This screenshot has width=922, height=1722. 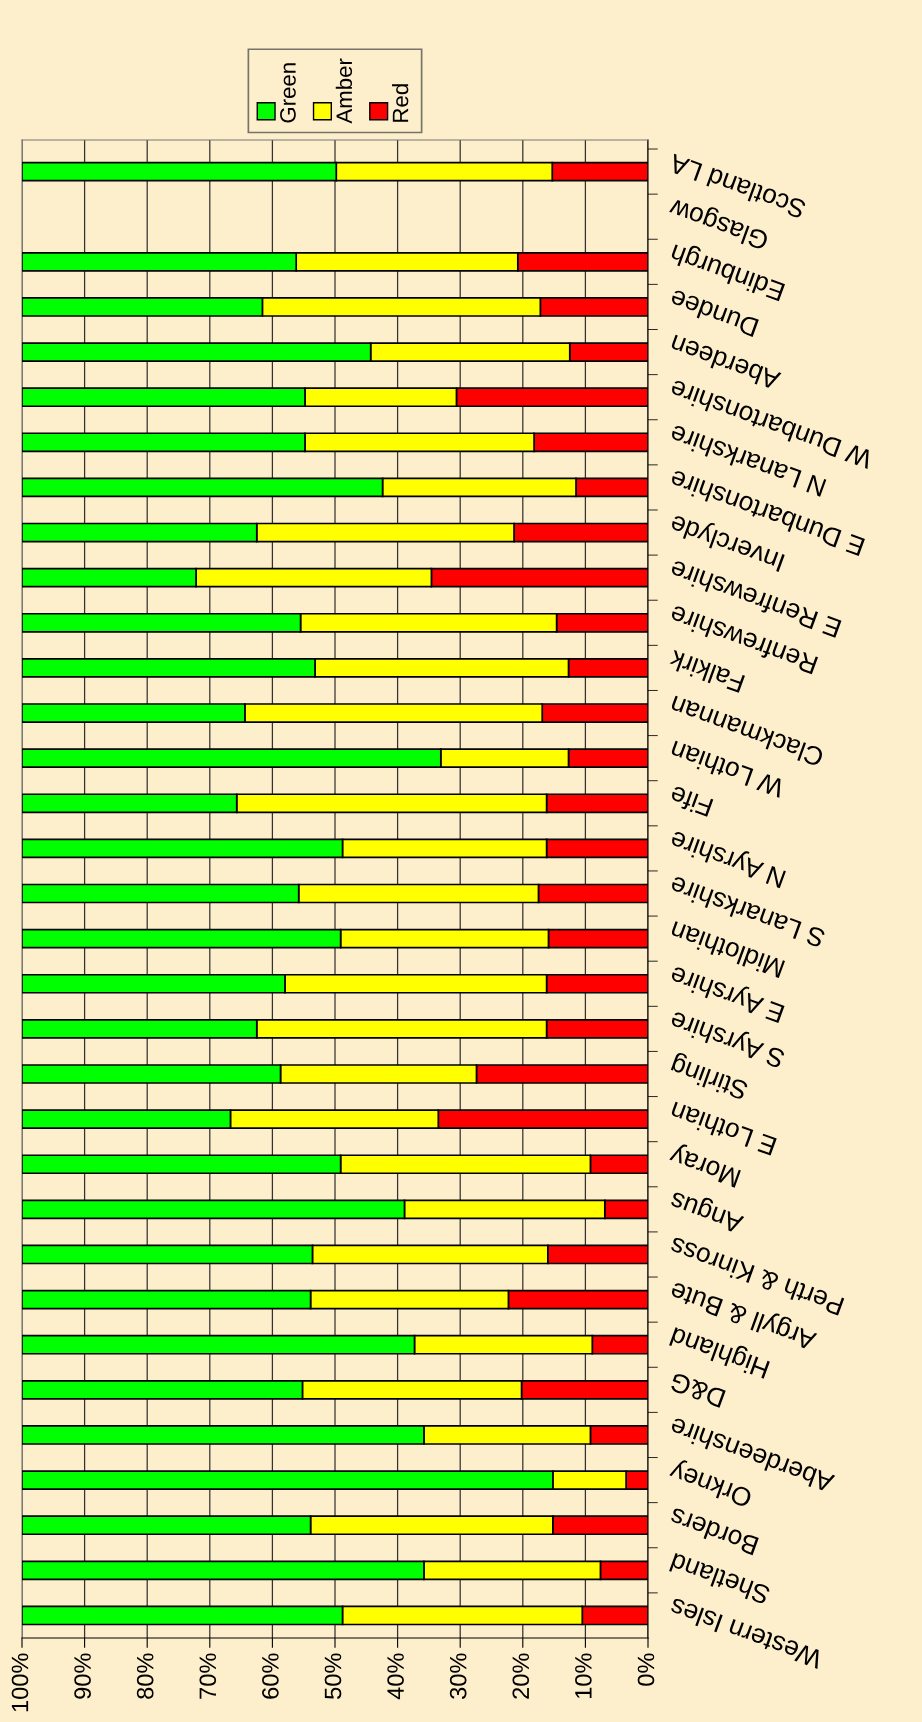 What do you see at coordinates (691, 801) in the screenshot?
I see `y-tick-label: Fife` at bounding box center [691, 801].